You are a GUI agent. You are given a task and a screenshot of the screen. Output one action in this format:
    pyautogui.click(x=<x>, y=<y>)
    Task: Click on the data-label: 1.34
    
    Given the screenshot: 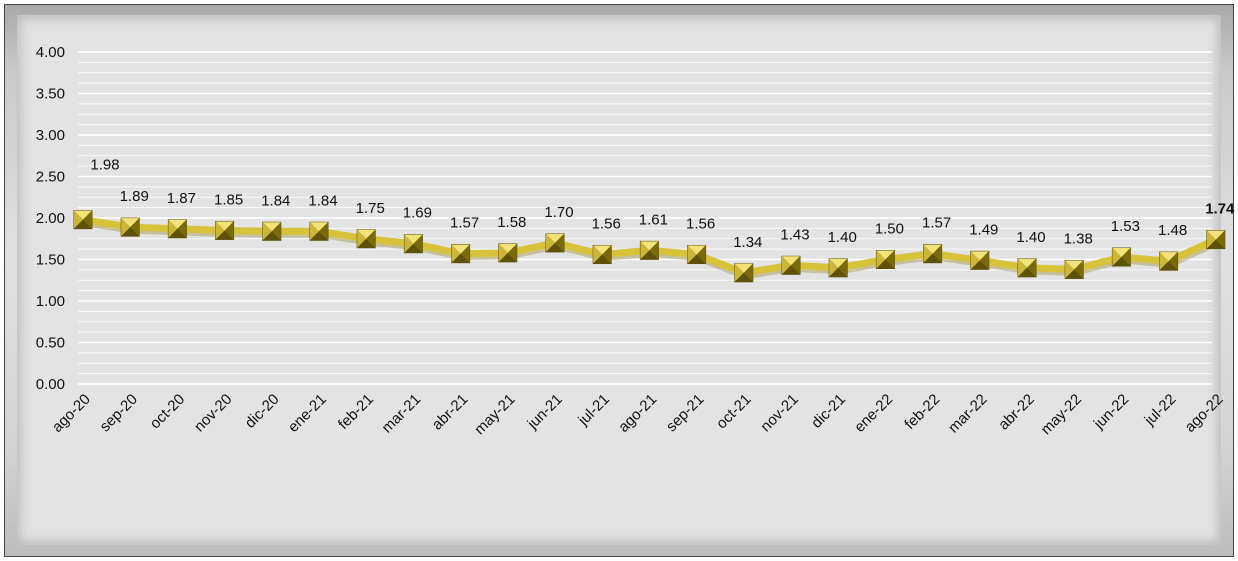 What is the action you would take?
    pyautogui.click(x=747, y=242)
    